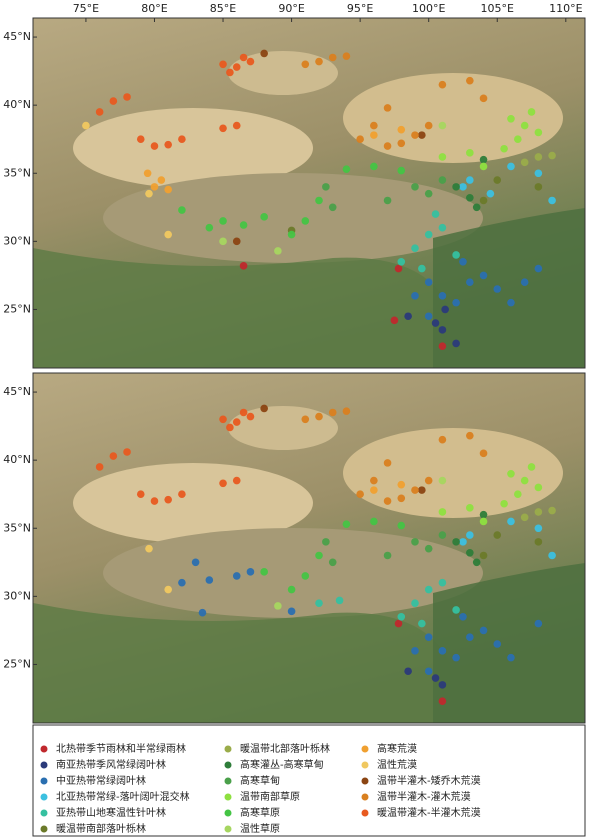 This screenshot has height=837, width=590. Describe the element at coordinates (111, 812) in the screenshot. I see `legend-label: 亚热带山地寒温性针叶林` at that location.